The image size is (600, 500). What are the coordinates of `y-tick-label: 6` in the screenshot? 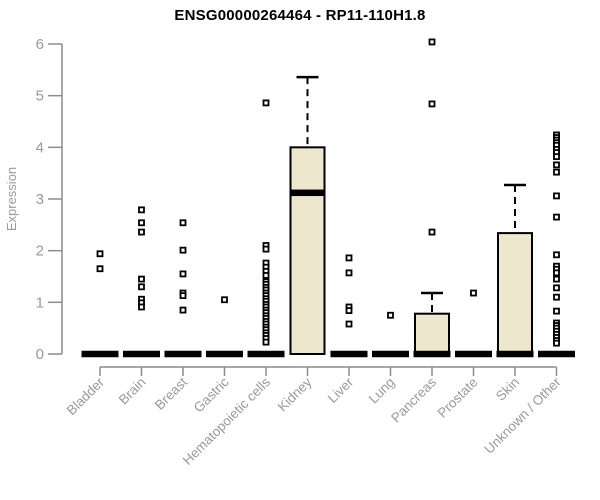 It's located at (40, 44).